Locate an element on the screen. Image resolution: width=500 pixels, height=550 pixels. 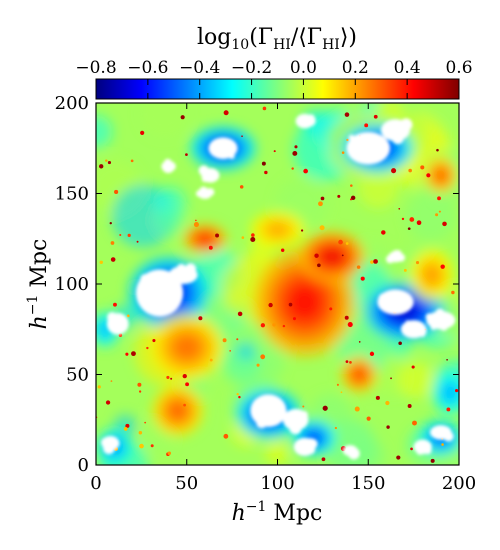
x-tick-label: 0 is located at coordinates (95, 483).